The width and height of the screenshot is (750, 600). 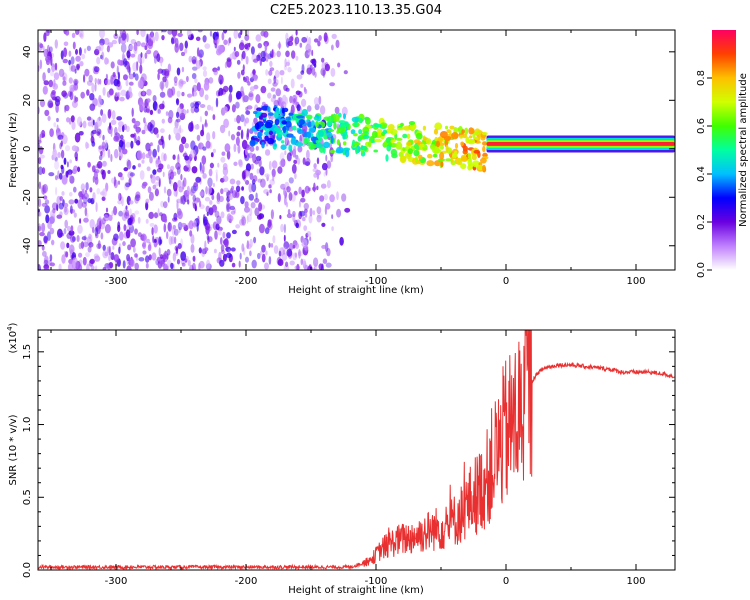 I want to click on svg-text: (x104), so click(x=12, y=337).